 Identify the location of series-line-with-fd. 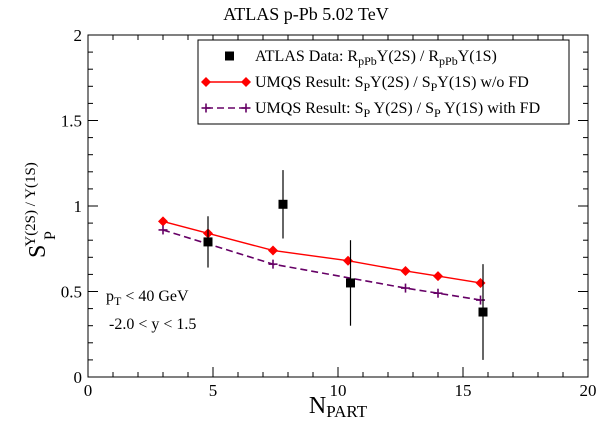
(321, 265).